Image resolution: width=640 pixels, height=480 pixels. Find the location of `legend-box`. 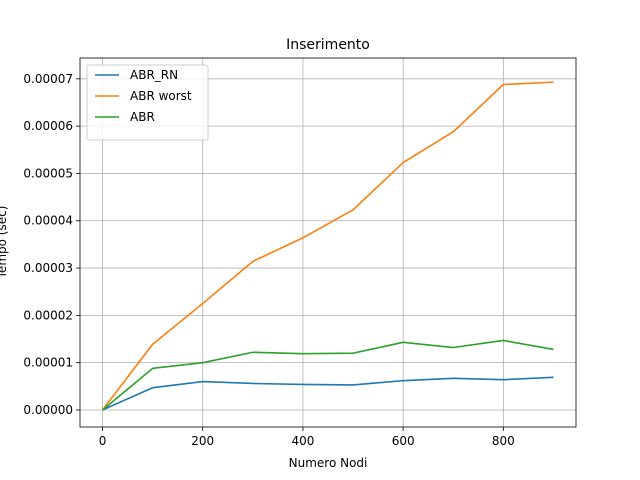

legend-box is located at coordinates (147, 102).